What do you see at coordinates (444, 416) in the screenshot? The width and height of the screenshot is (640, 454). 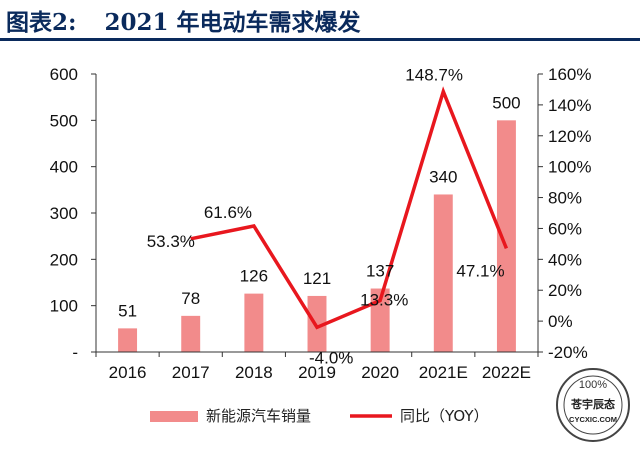 I see `legend-line-label: 同比（YOY）` at bounding box center [444, 416].